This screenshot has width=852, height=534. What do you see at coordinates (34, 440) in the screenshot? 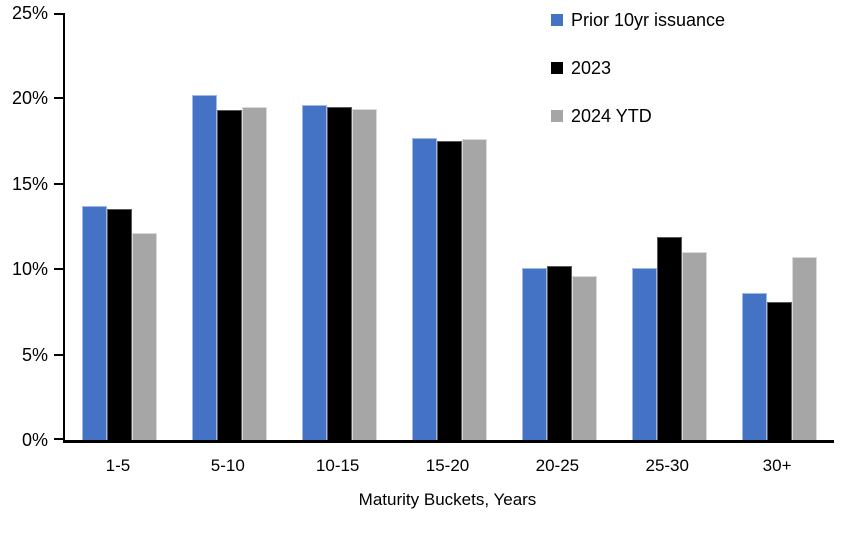
I see `y-axis-label-0: 0%` at bounding box center [34, 440].